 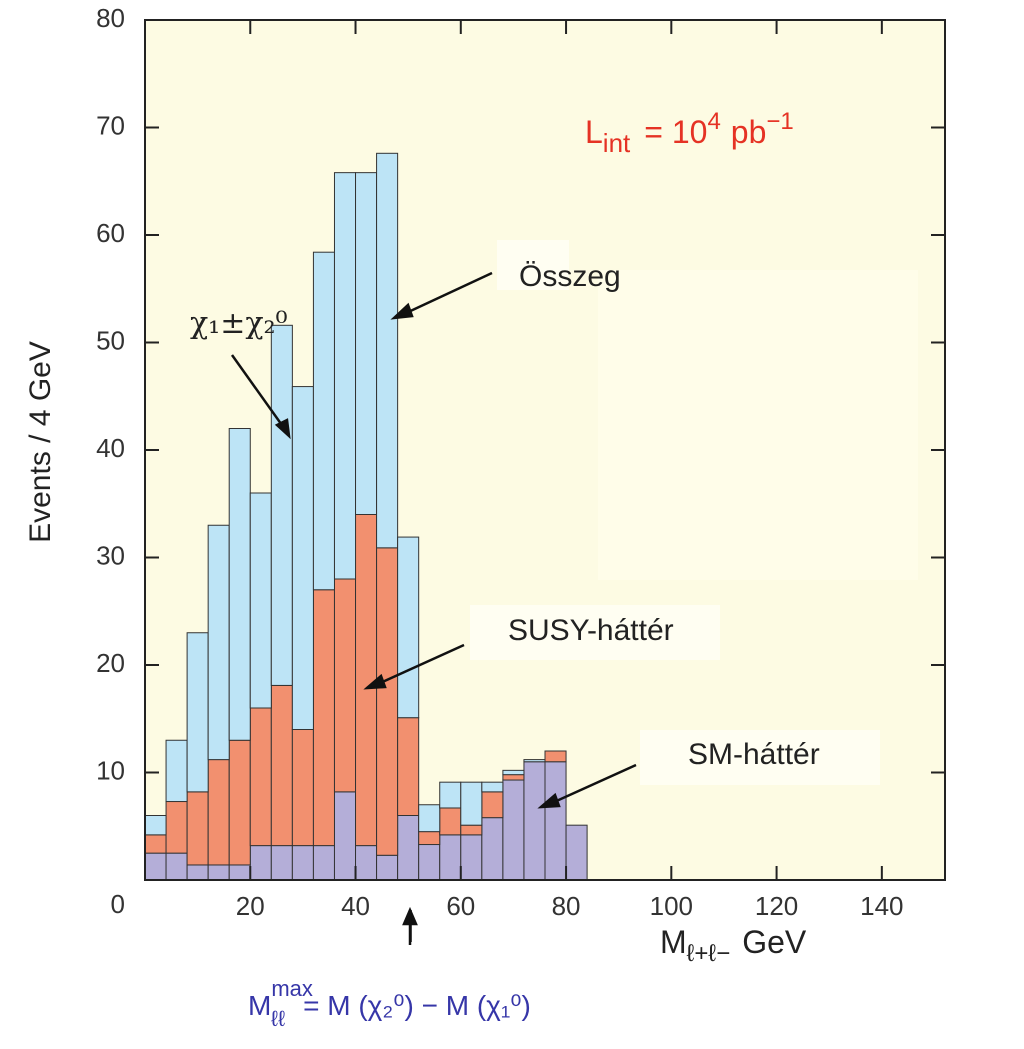 What do you see at coordinates (754, 754) in the screenshot?
I see `series-label: SM-háttér` at bounding box center [754, 754].